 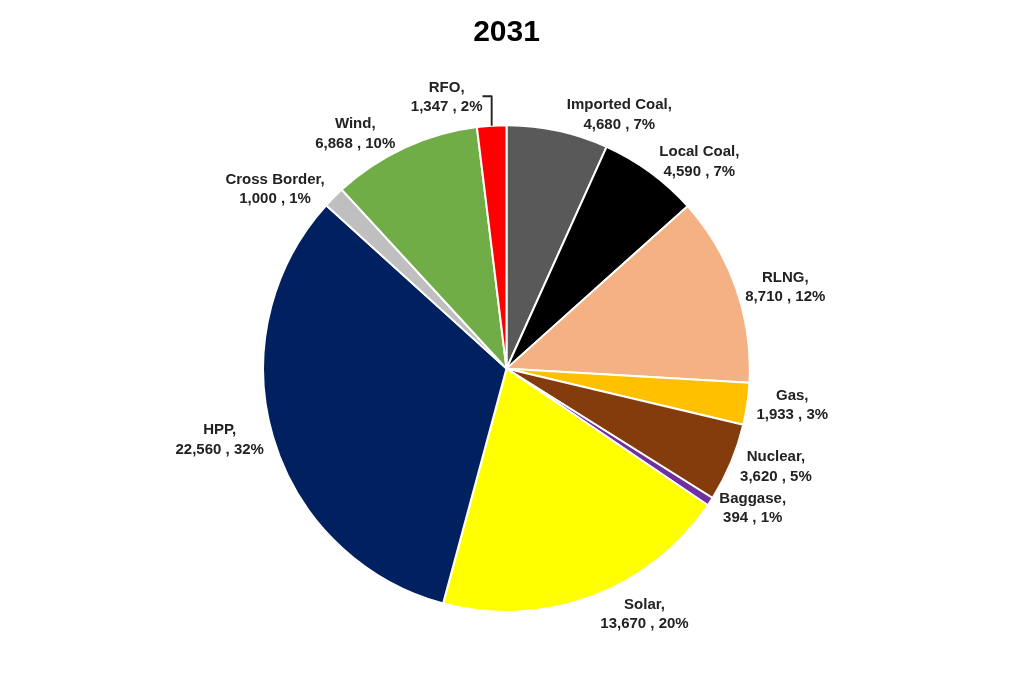 I want to click on slice-label: HPP, 22,560 , 32%, so click(x=219, y=438).